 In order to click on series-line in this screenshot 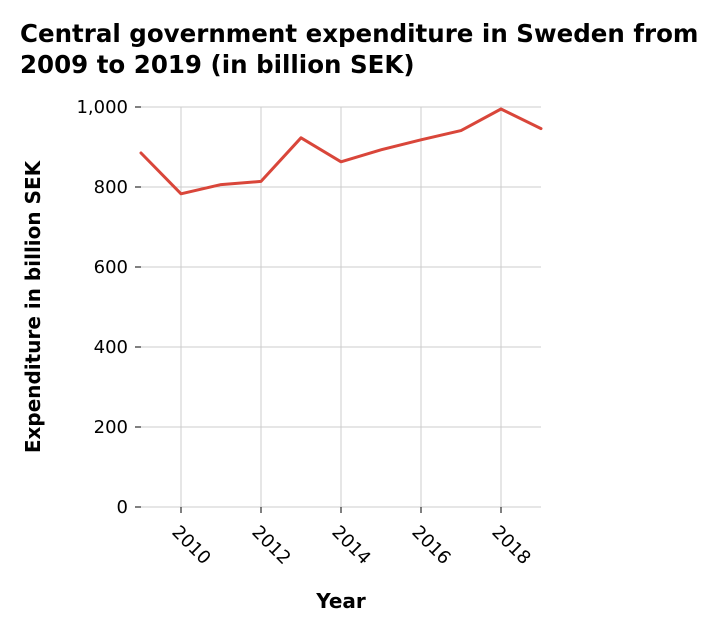, I will do `click(341, 151)`.